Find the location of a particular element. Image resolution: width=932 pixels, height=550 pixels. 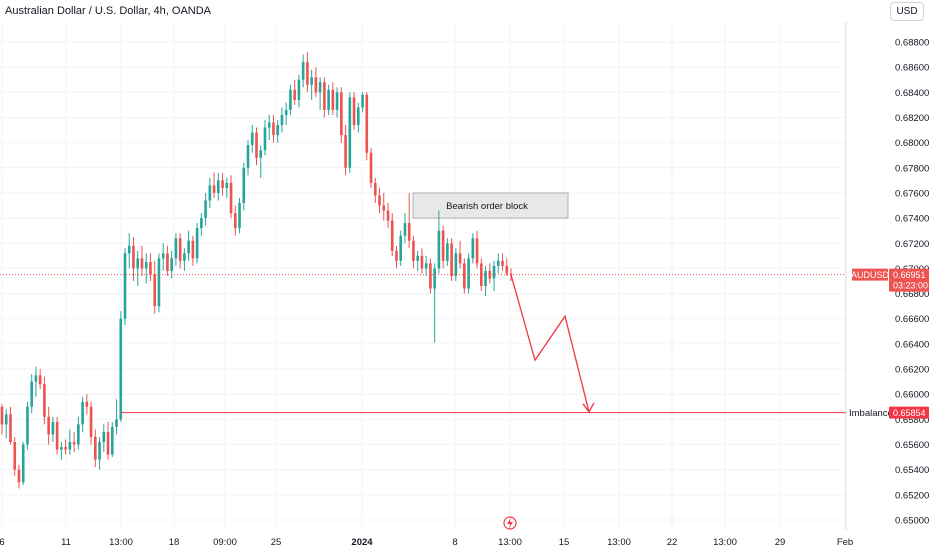

projection-polyline is located at coordinates (550, 343).